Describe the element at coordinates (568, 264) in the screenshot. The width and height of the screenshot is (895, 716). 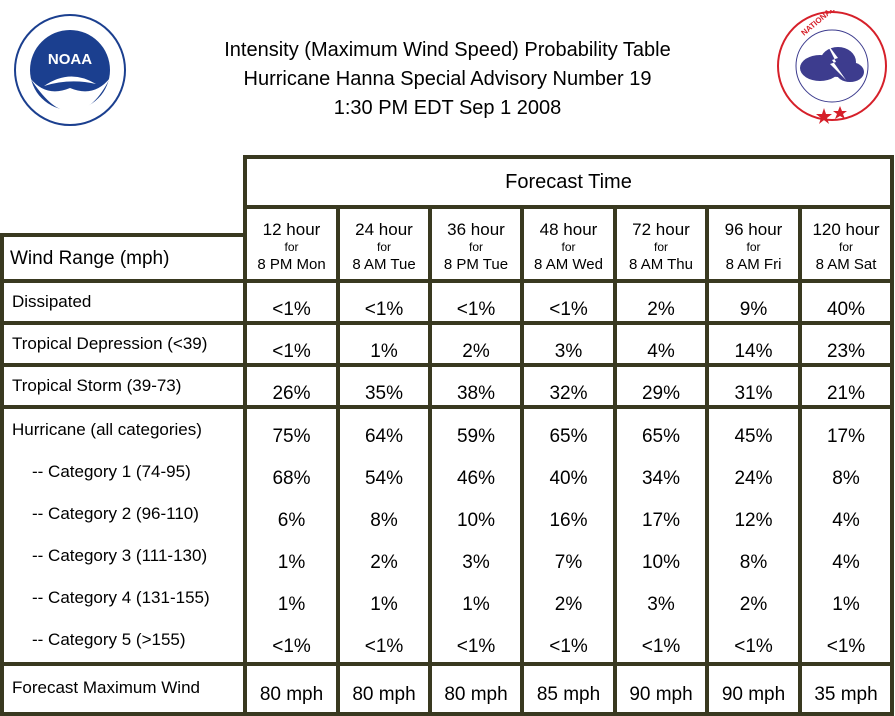
I see `column-time: 8 AM Wed` at that location.